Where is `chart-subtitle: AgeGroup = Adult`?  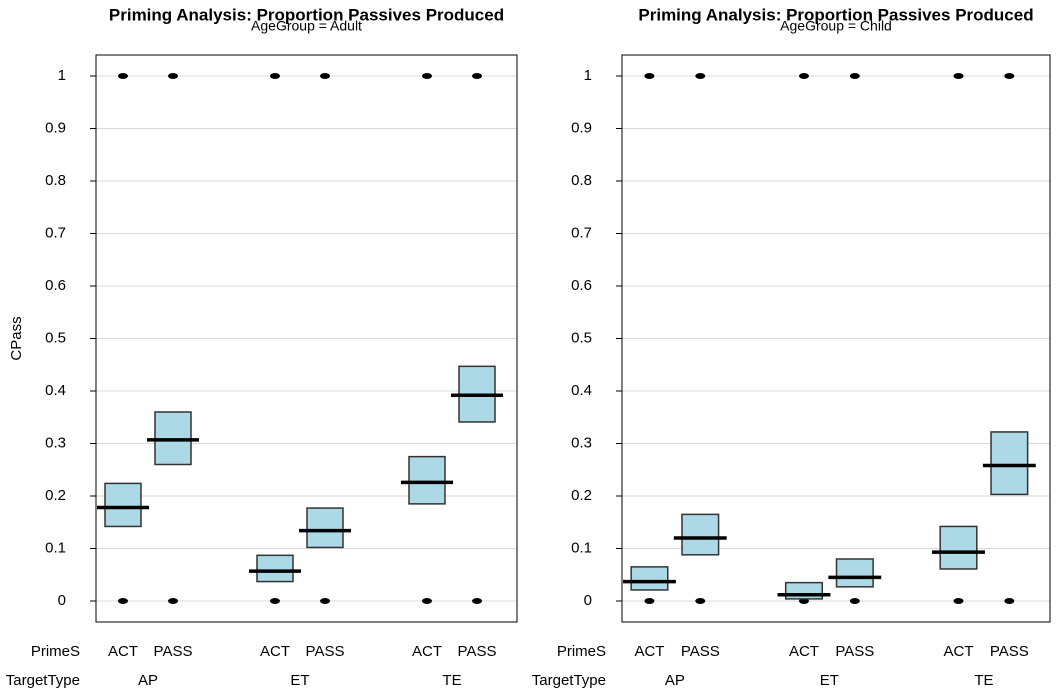 chart-subtitle: AgeGroup = Adult is located at coordinates (306, 26).